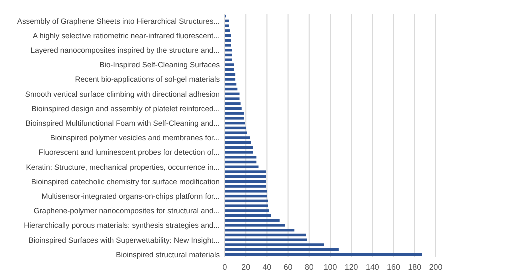 The image size is (517, 273). Describe the element at coordinates (309, 267) in the screenshot. I see `x-tick-label: 80` at that location.